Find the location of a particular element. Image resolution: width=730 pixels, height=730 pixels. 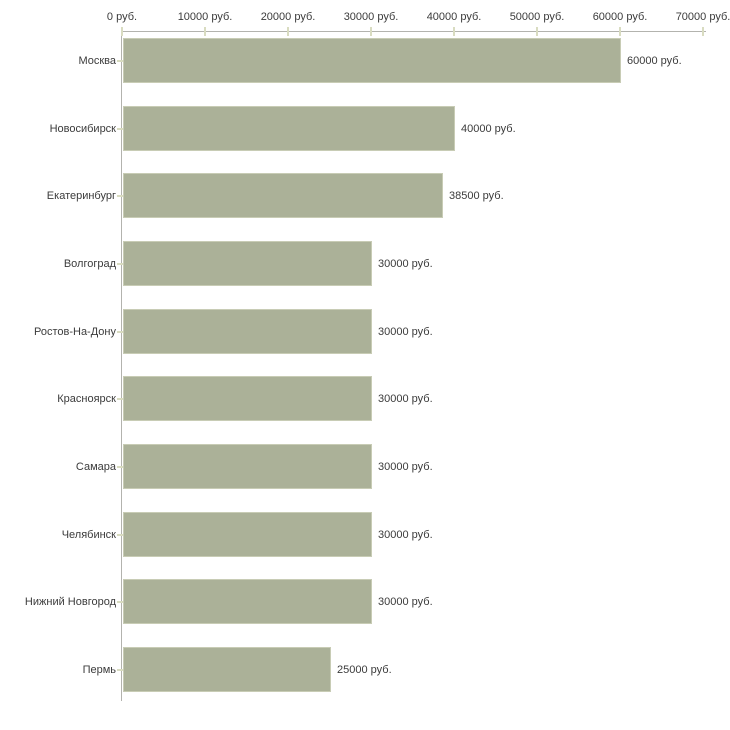

bar-Волгоград is located at coordinates (247, 263).